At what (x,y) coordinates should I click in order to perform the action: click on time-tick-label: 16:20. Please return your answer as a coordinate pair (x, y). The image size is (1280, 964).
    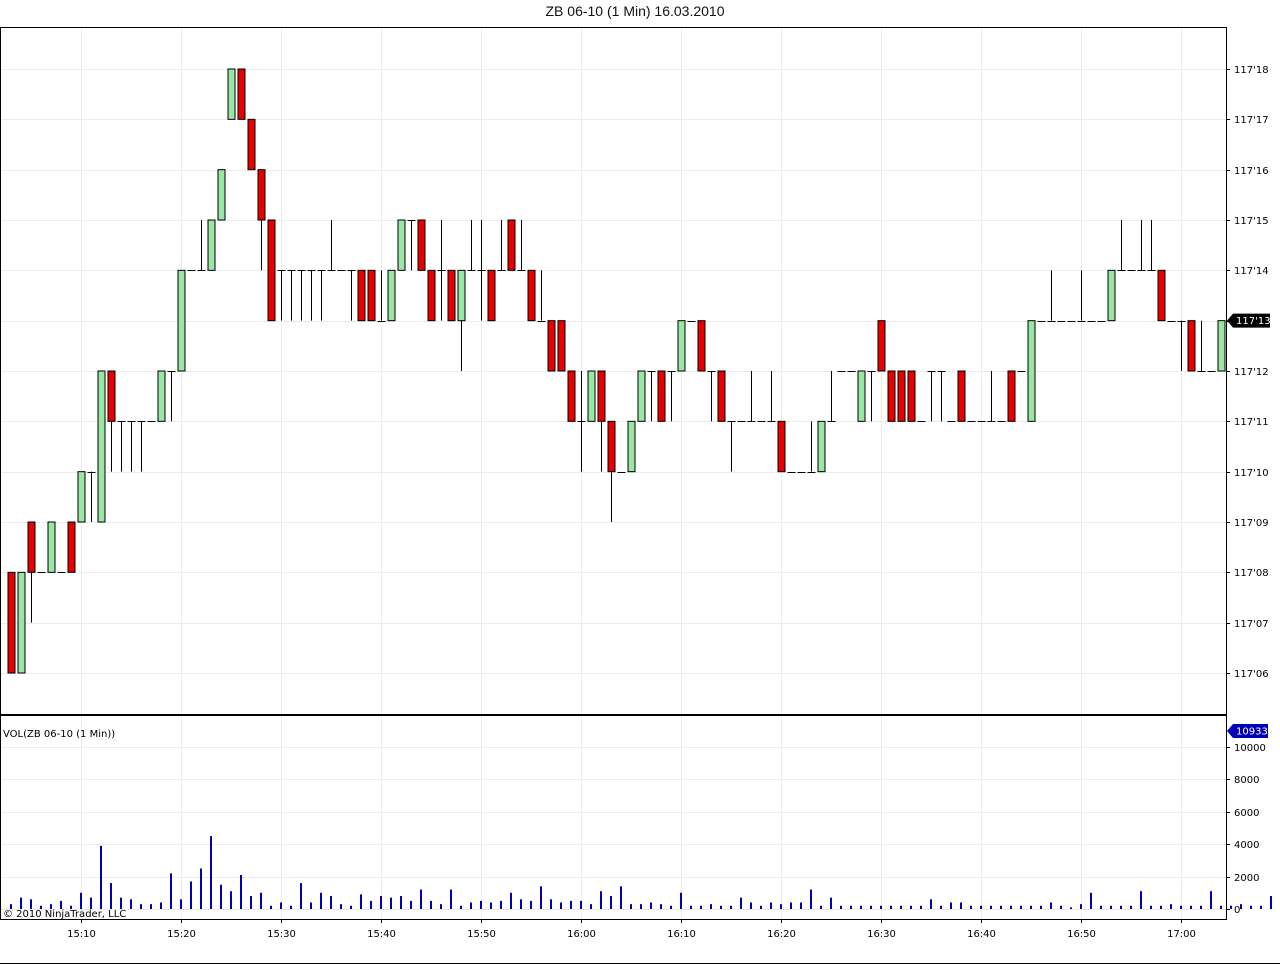
    Looking at the image, I should click on (781, 934).